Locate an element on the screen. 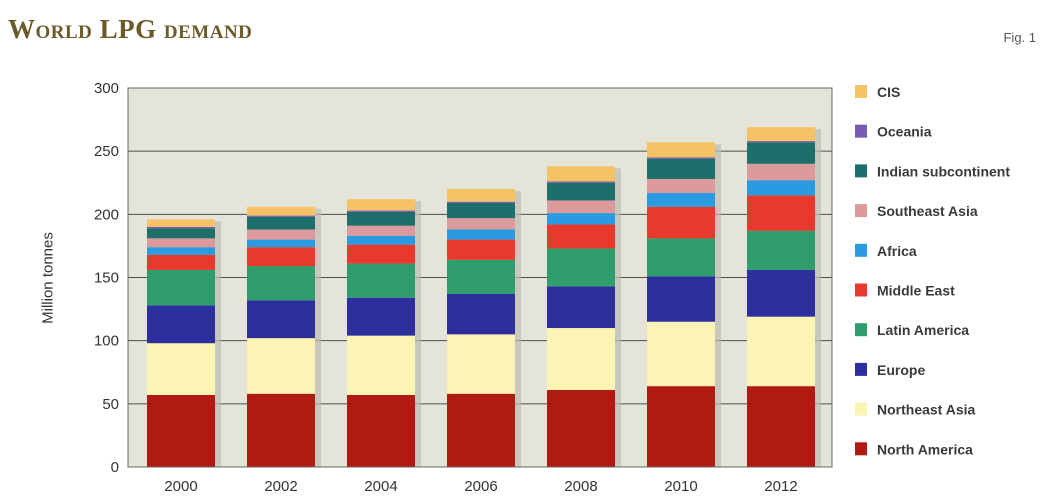 The width and height of the screenshot is (1050, 504). y-tick-label: 250 is located at coordinates (106, 151).